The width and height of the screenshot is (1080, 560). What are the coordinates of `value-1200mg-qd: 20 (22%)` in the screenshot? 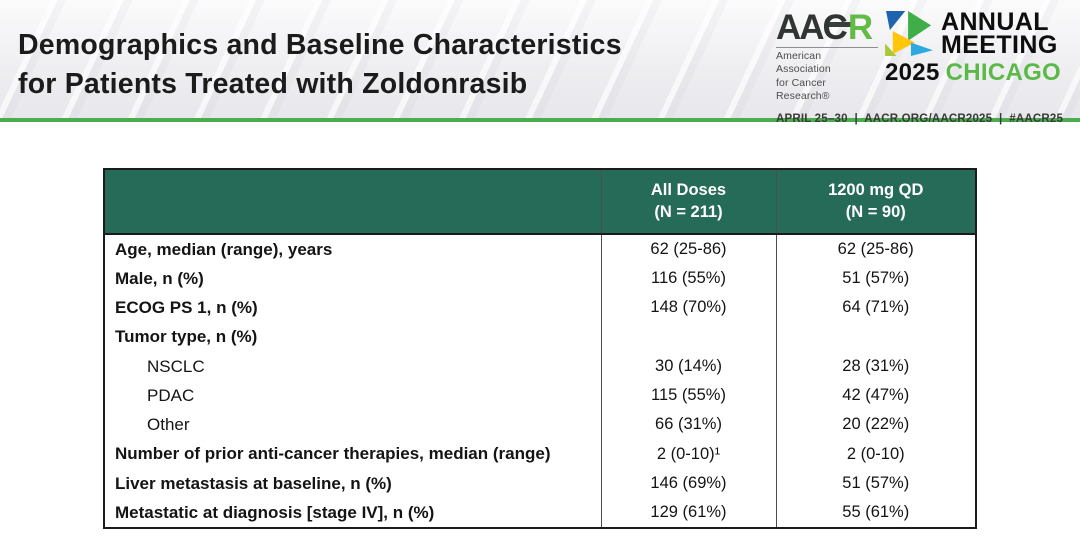 It's located at (875, 425).